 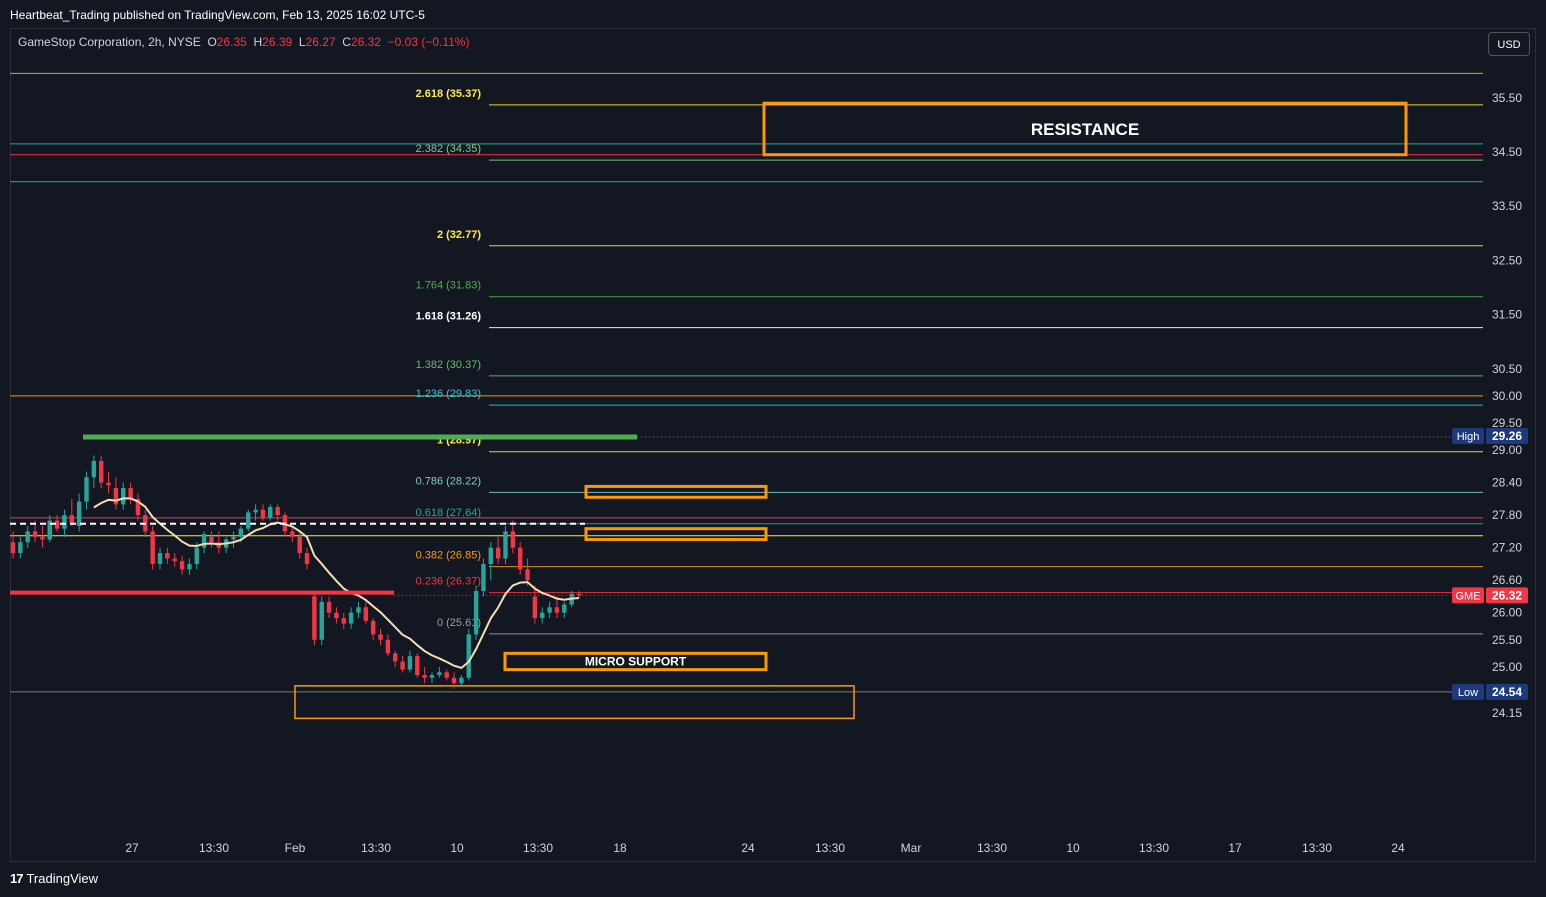 I want to click on x-tick-8: 13:30, so click(x=830, y=848).